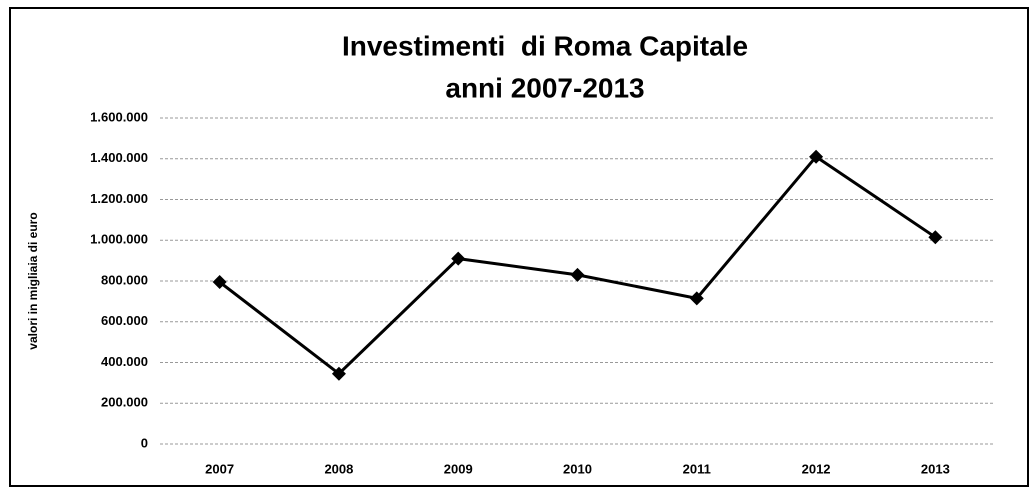 This screenshot has height=488, width=1032. I want to click on chart-title: Investimenti di Roma Capitale, so click(545, 45).